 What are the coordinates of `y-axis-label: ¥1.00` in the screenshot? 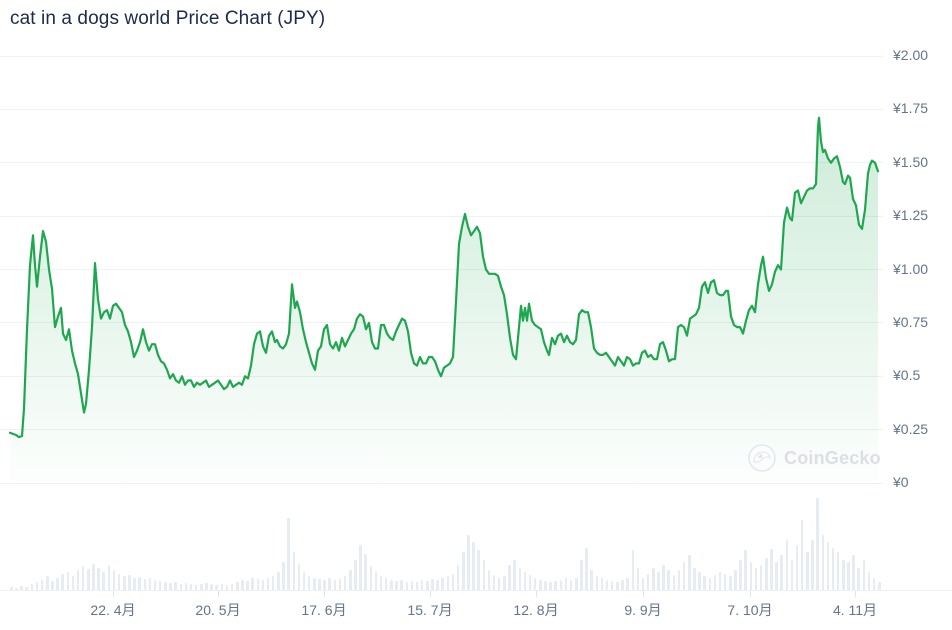 It's located at (911, 268).